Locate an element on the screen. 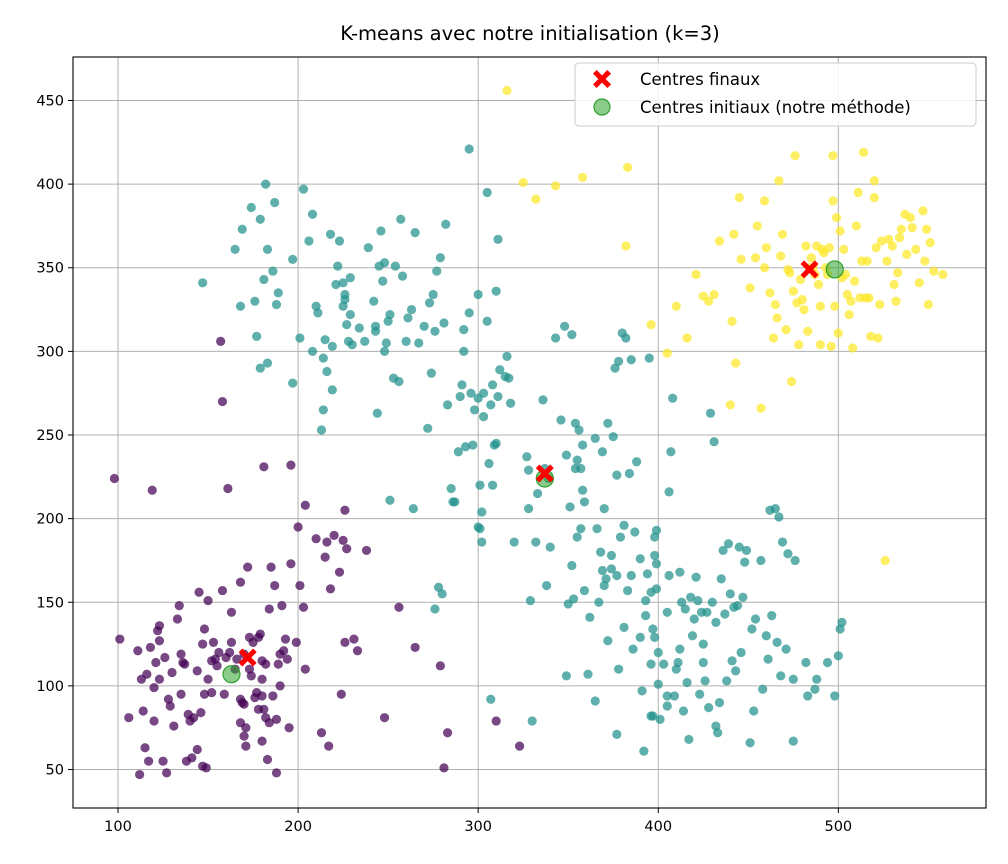 Image resolution: width=1008 pixels, height=864 pixels. legend-label-initial-centers: Centres initiaux (notre méthode) is located at coordinates (775, 107).